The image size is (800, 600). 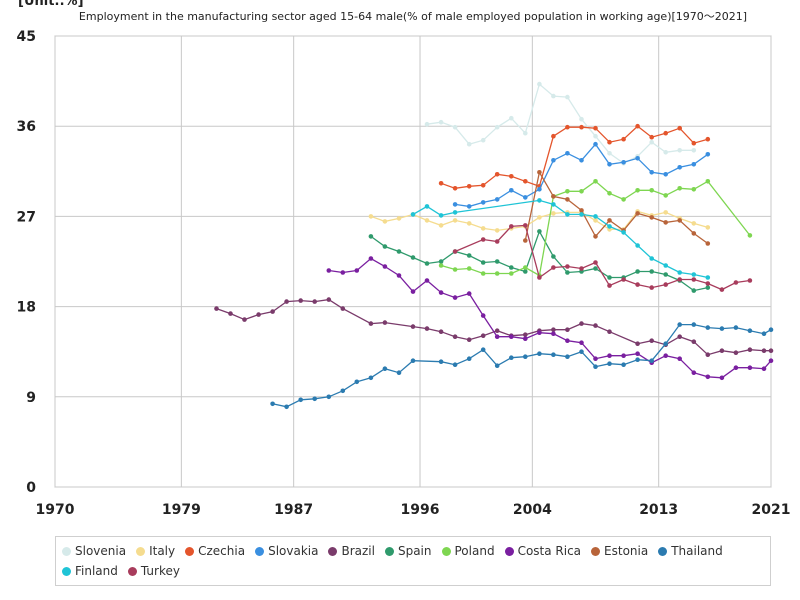 What do you see at coordinates (351, 551) in the screenshot?
I see `legend-item: Brazil` at bounding box center [351, 551].